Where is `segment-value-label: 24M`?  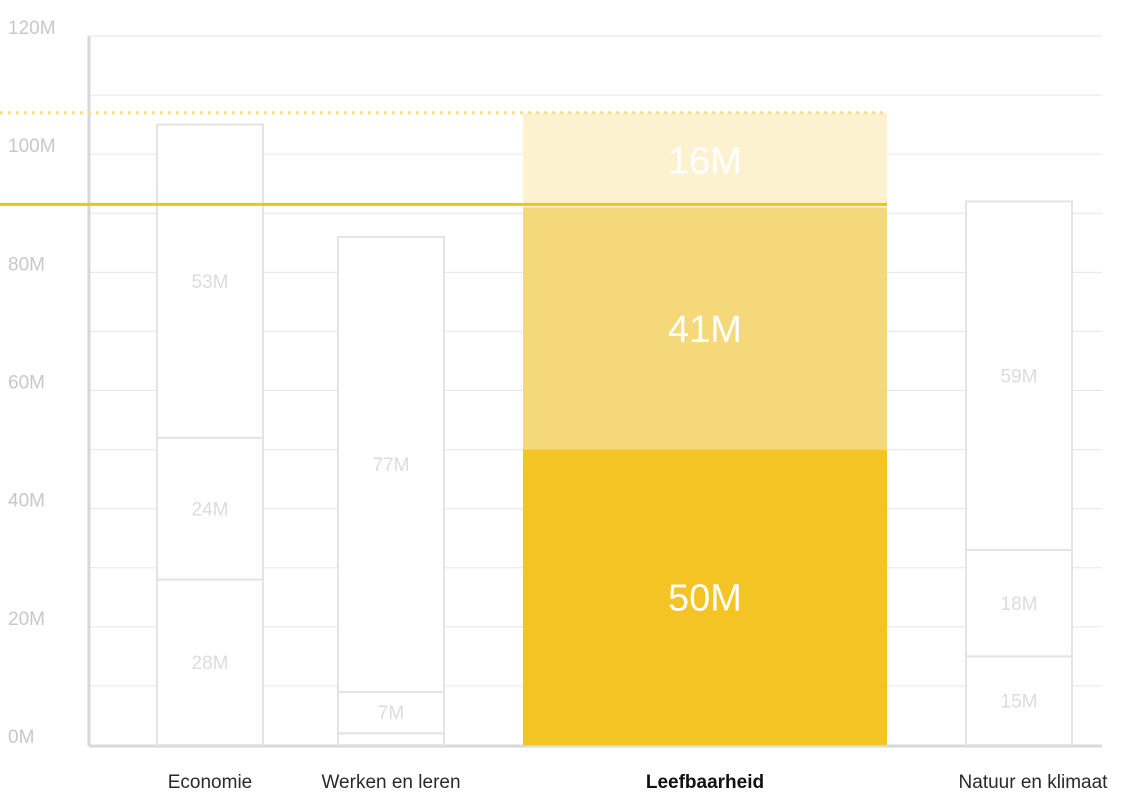 segment-value-label: 24M is located at coordinates (210, 509).